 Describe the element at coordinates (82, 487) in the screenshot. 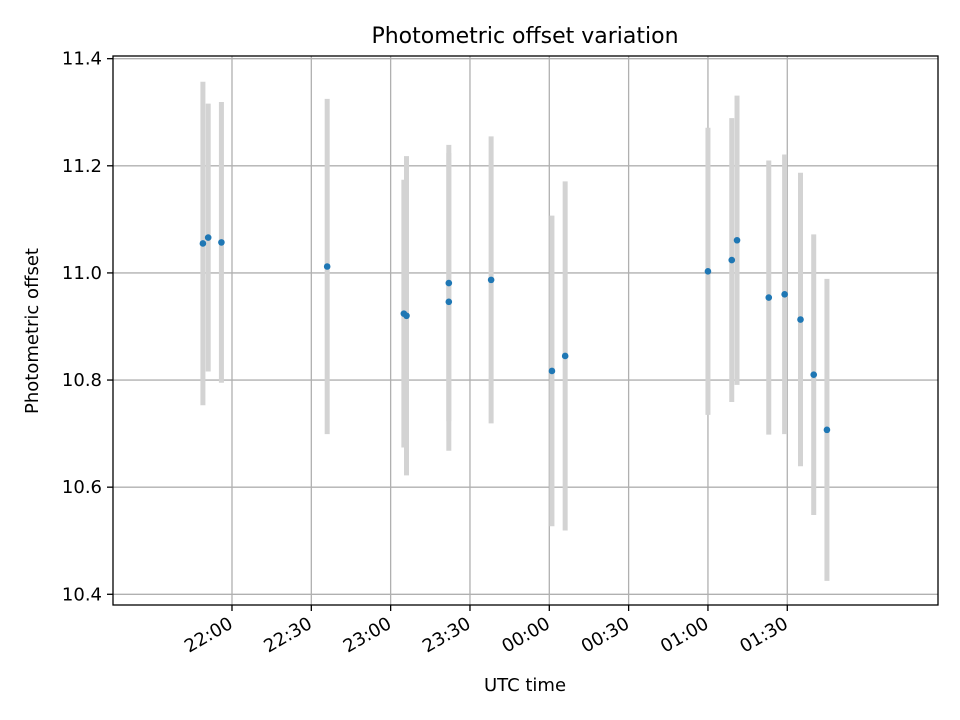

I see `y-tick-label: 10.6` at that location.